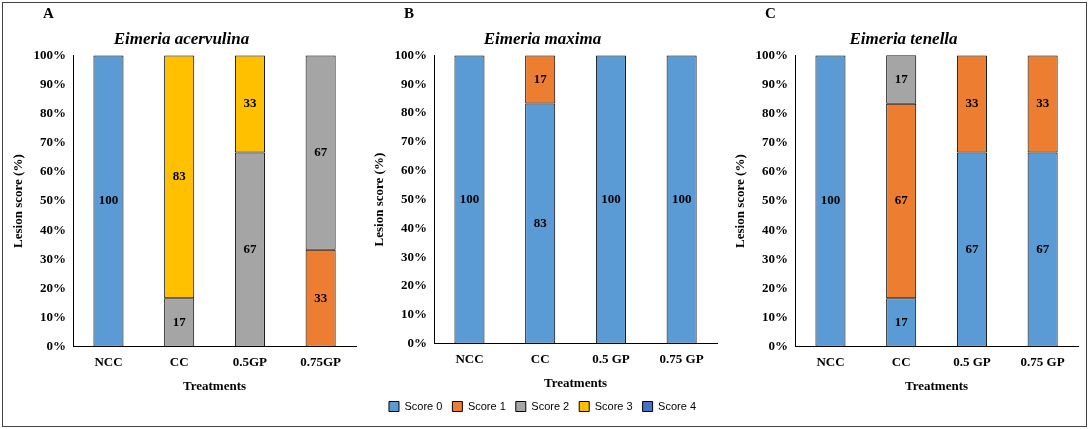 This screenshot has height=429, width=1089. Describe the element at coordinates (250, 361) in the screenshot. I see `x-tick-label: 0.5GP` at that location.